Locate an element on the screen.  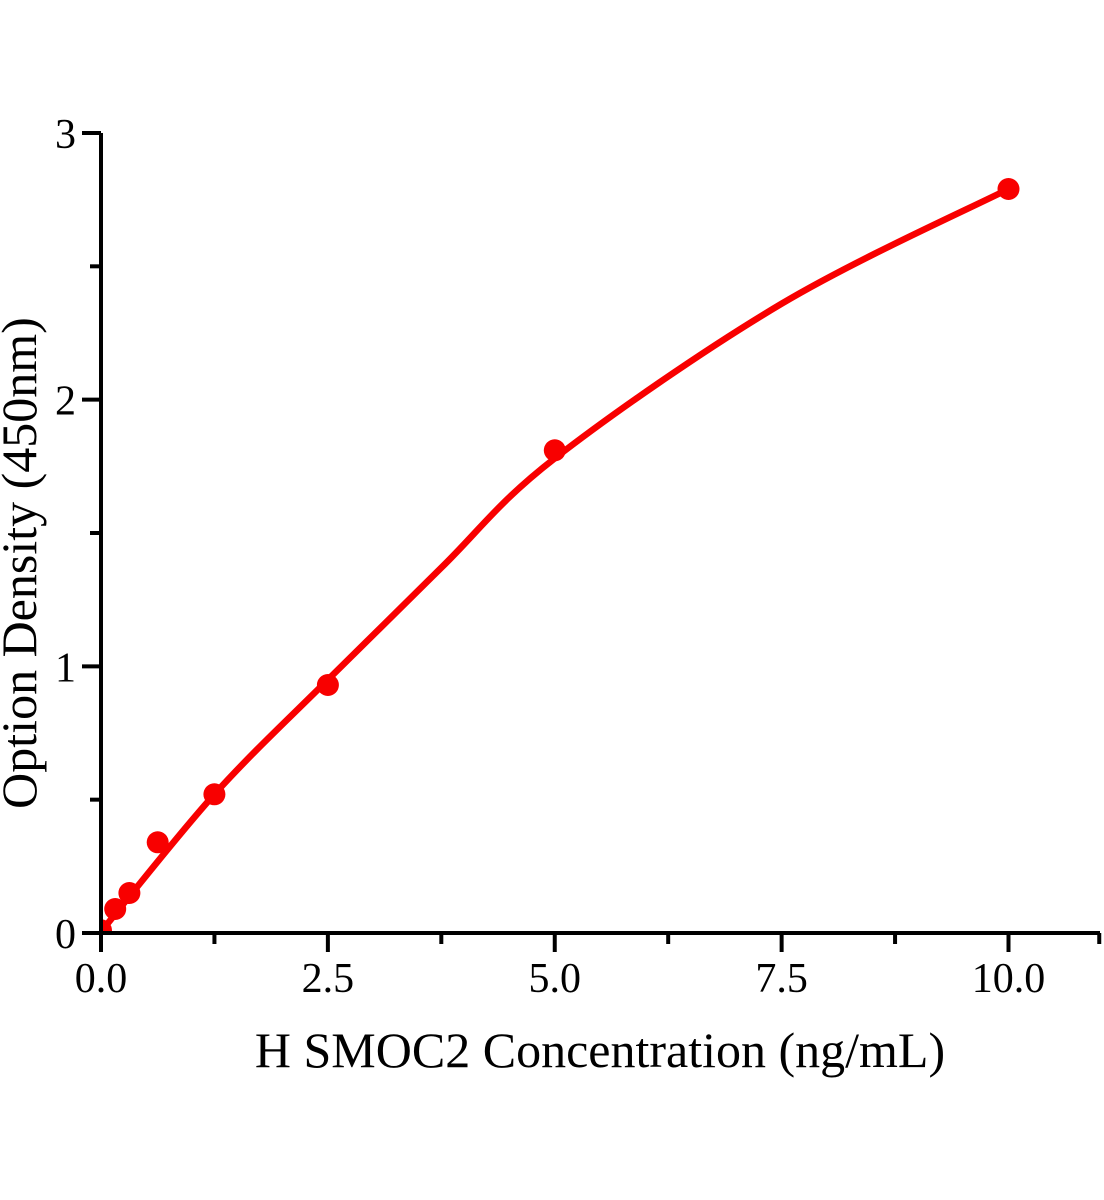
y-tick-label: 2 is located at coordinates (65, 402).